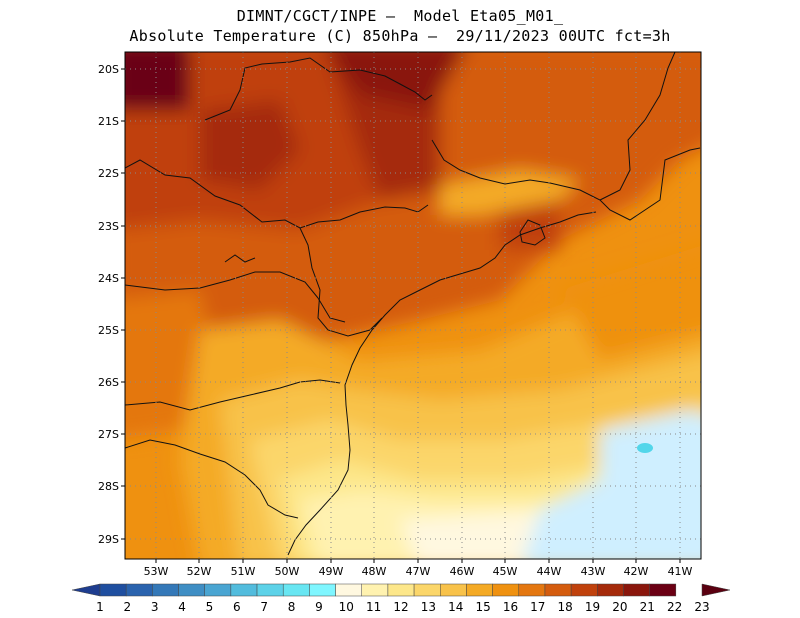  I want to click on lon-label: 42W, so click(636, 571).